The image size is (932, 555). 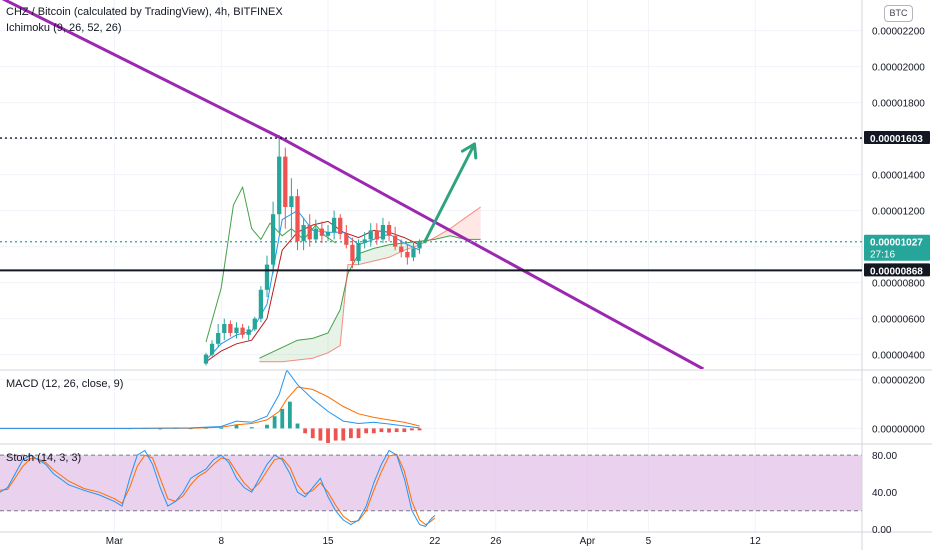 I want to click on senkou-span-b-line, so click(x=370, y=284).